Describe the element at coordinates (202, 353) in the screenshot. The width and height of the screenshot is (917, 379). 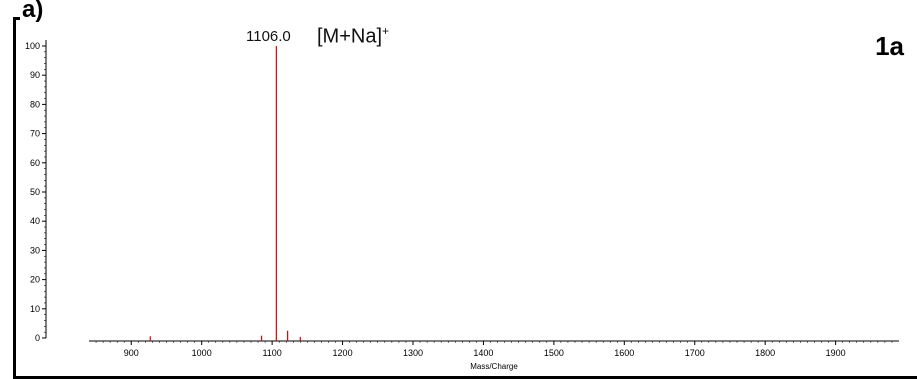
I see `x-tick-label: 1000` at that location.